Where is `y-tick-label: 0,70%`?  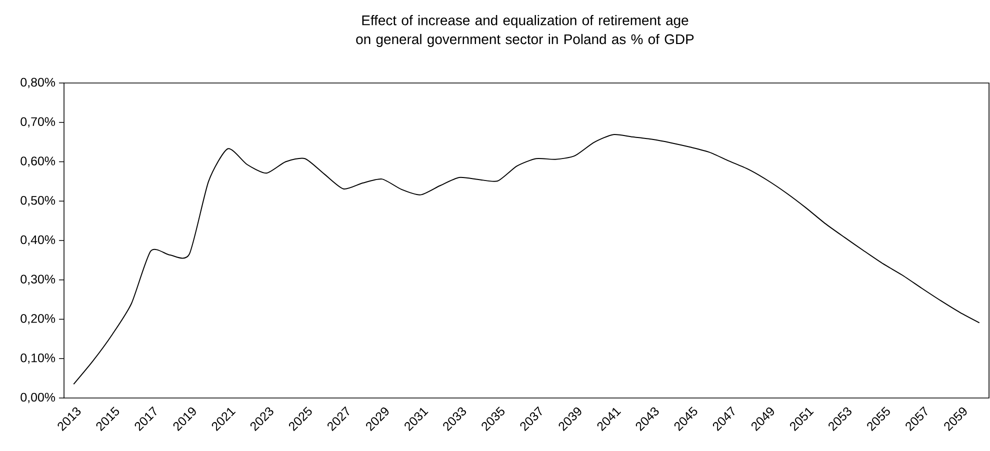
y-tick-label: 0,70% is located at coordinates (38, 122).